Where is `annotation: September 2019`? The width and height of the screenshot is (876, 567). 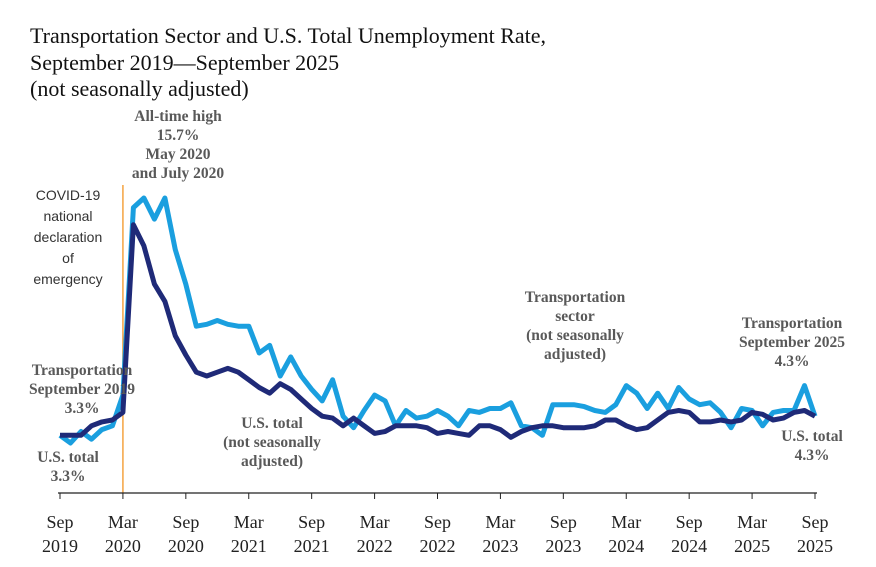
annotation: September 2019 is located at coordinates (82, 389).